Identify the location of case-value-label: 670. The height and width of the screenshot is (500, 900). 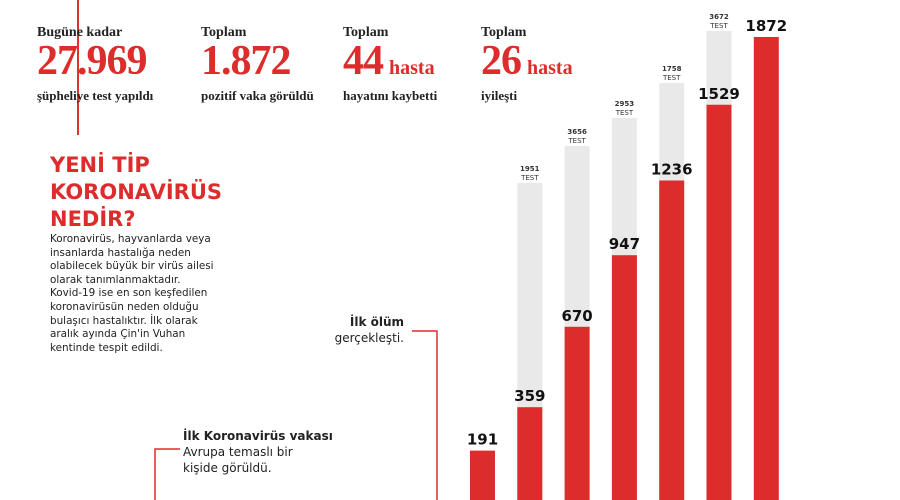
(576, 316).